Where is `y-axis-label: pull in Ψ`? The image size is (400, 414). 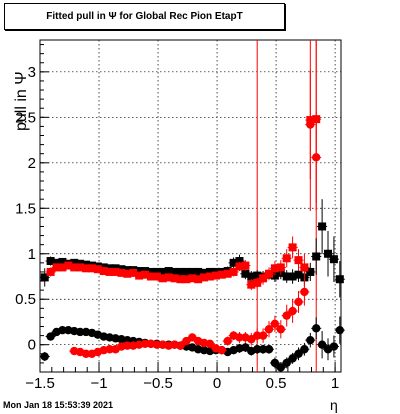 y-axis-label: pull in Ψ is located at coordinates (21, 101).